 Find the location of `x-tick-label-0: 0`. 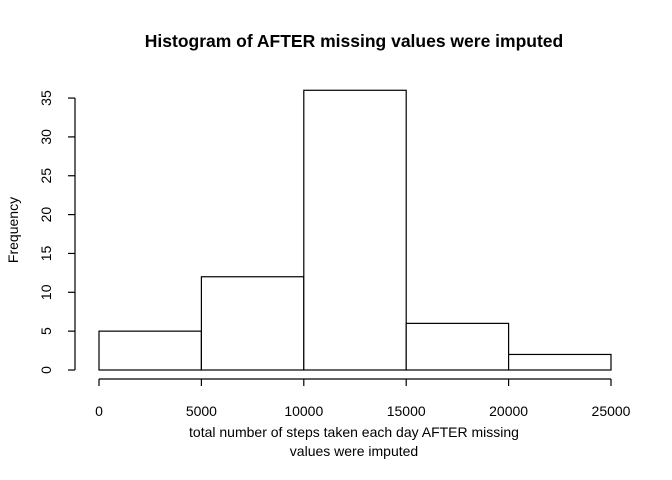

x-tick-label-0: 0 is located at coordinates (99, 411).